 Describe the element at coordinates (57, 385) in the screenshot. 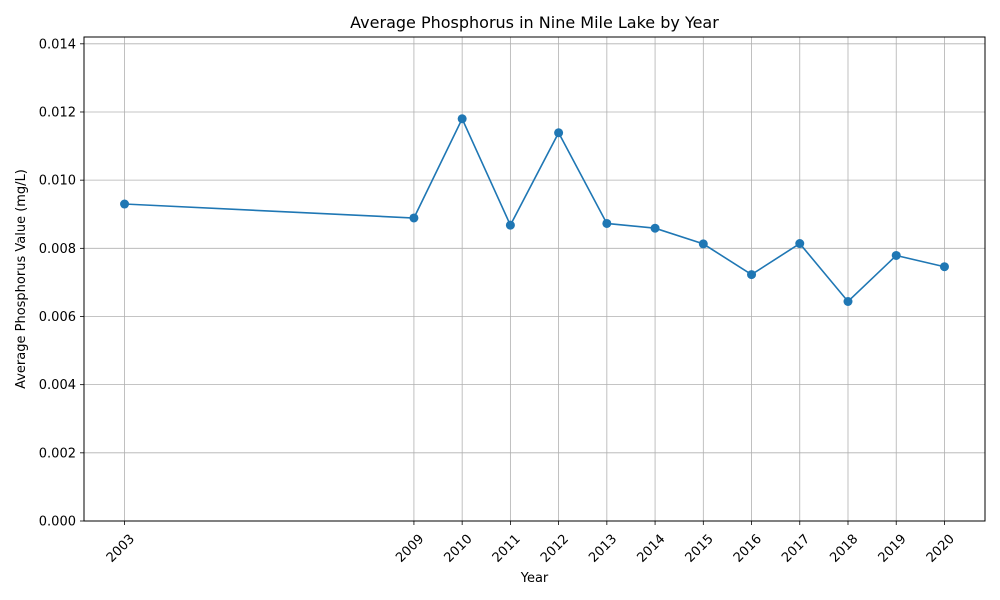

I see `y-tick-label: 0.004` at that location.